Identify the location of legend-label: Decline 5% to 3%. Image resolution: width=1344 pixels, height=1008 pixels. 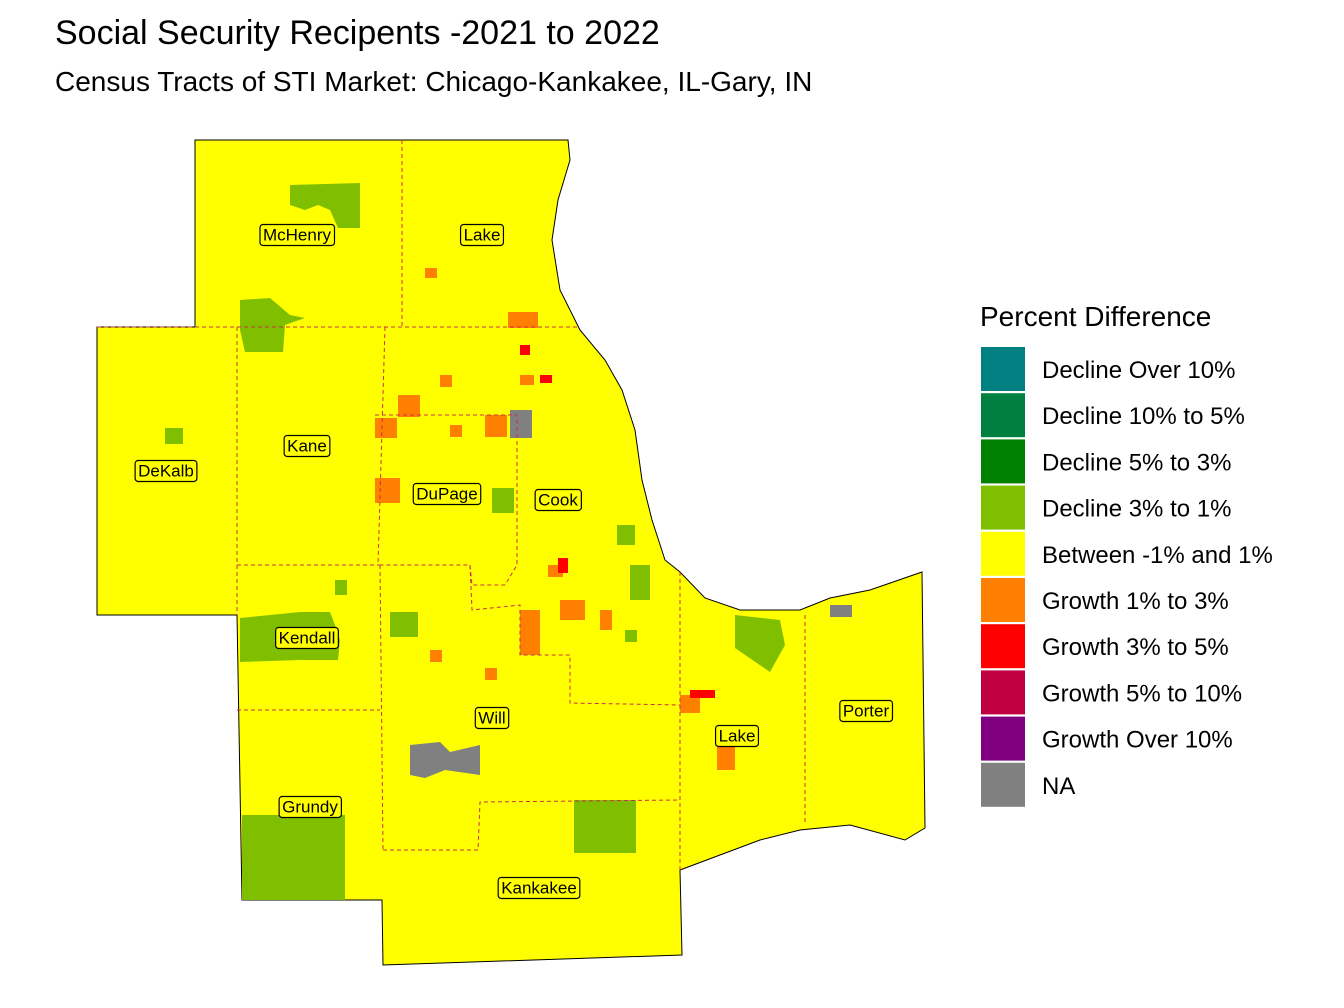
(1136, 462).